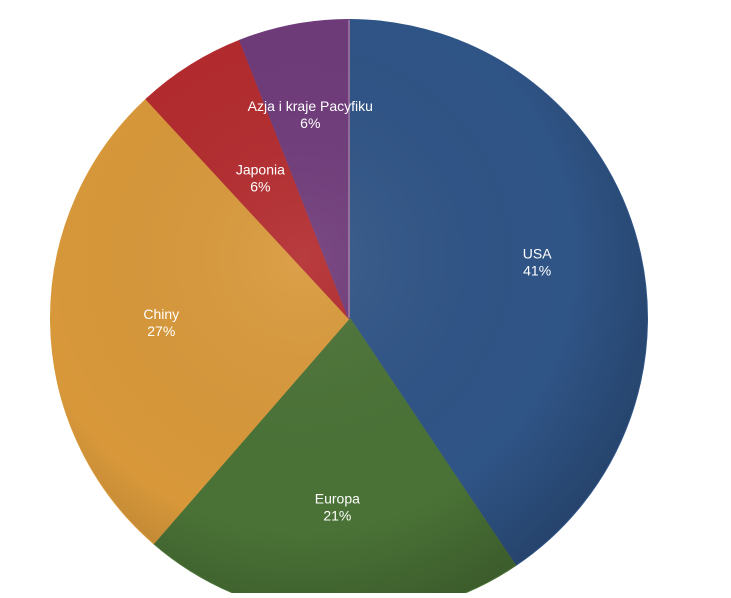  What do you see at coordinates (537, 271) in the screenshot?
I see `slice-value-usa: 41%` at bounding box center [537, 271].